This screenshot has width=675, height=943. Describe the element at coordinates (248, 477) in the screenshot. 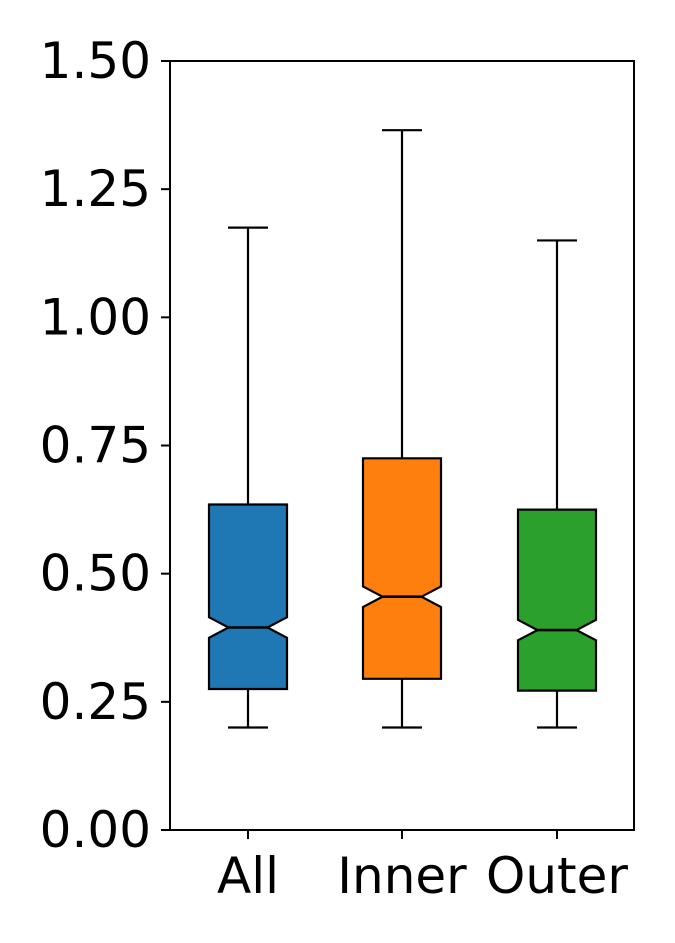

I see `box-group-all` at that location.